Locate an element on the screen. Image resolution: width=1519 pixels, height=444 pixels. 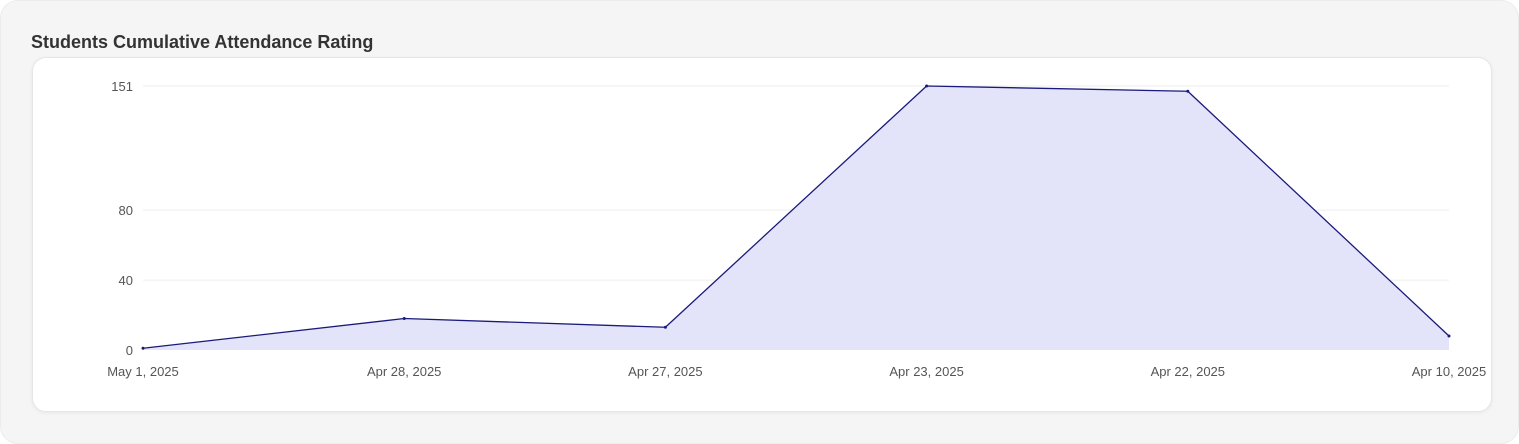
y-tick-label: 151 is located at coordinates (122, 86).